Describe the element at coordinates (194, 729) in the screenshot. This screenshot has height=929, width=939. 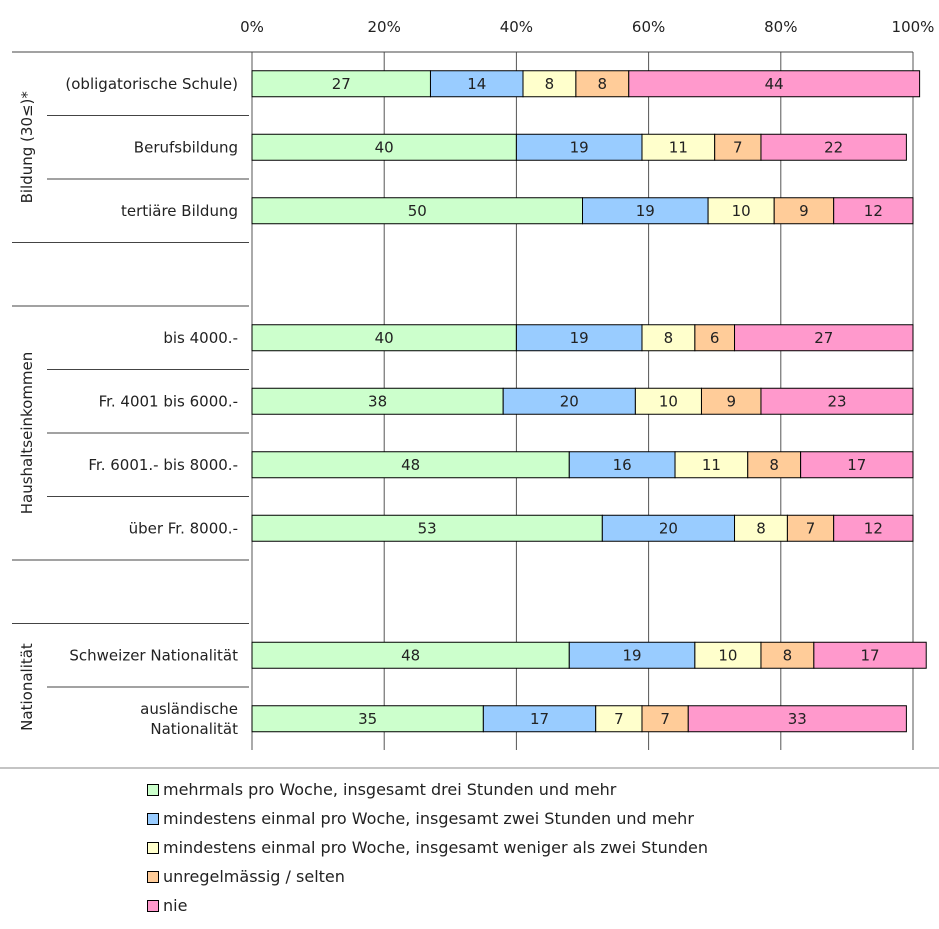
I see `category-label: Nationalität` at that location.